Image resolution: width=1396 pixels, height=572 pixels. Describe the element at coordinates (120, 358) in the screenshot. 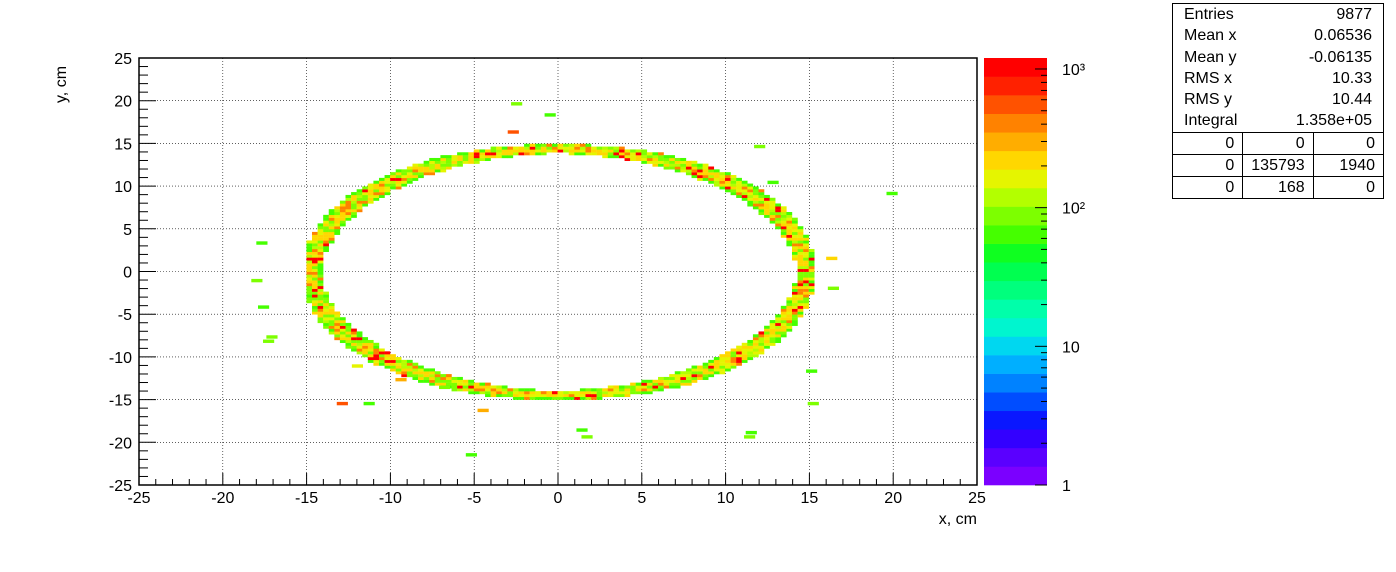

I see `y-tick-label: -10` at that location.